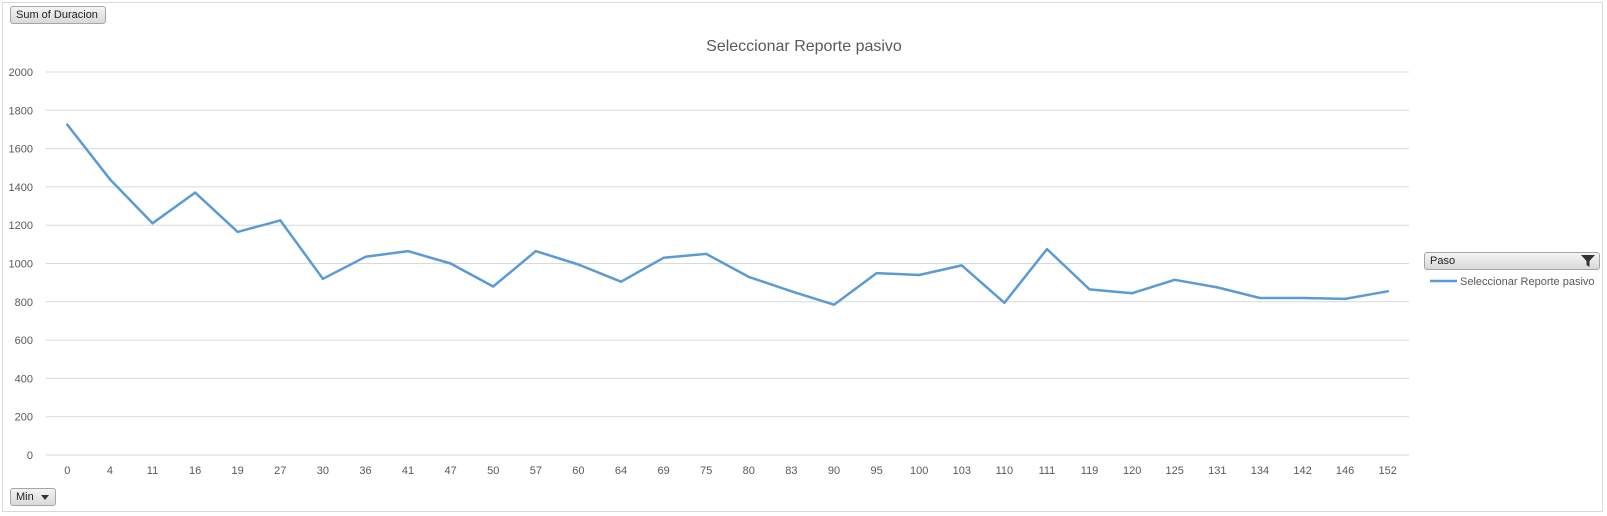 This screenshot has height=516, width=1607. I want to click on y-tick-label: 800, so click(24, 303).